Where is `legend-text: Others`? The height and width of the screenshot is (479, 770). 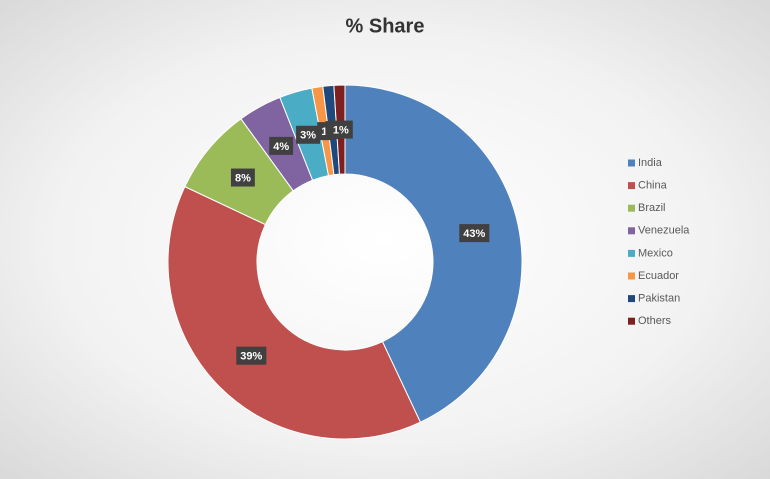
legend-text: Others is located at coordinates (655, 321).